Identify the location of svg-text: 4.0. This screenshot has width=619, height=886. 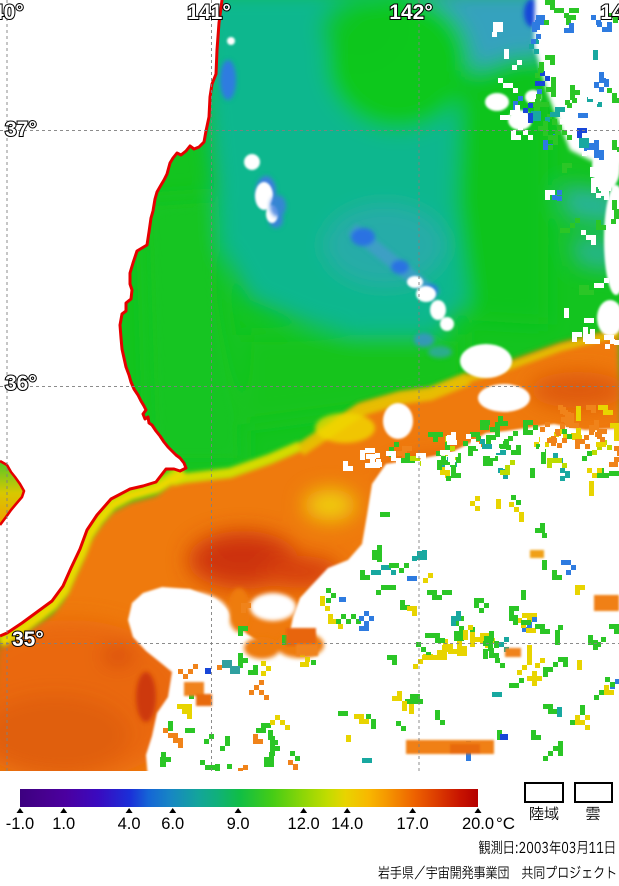
(129, 824).